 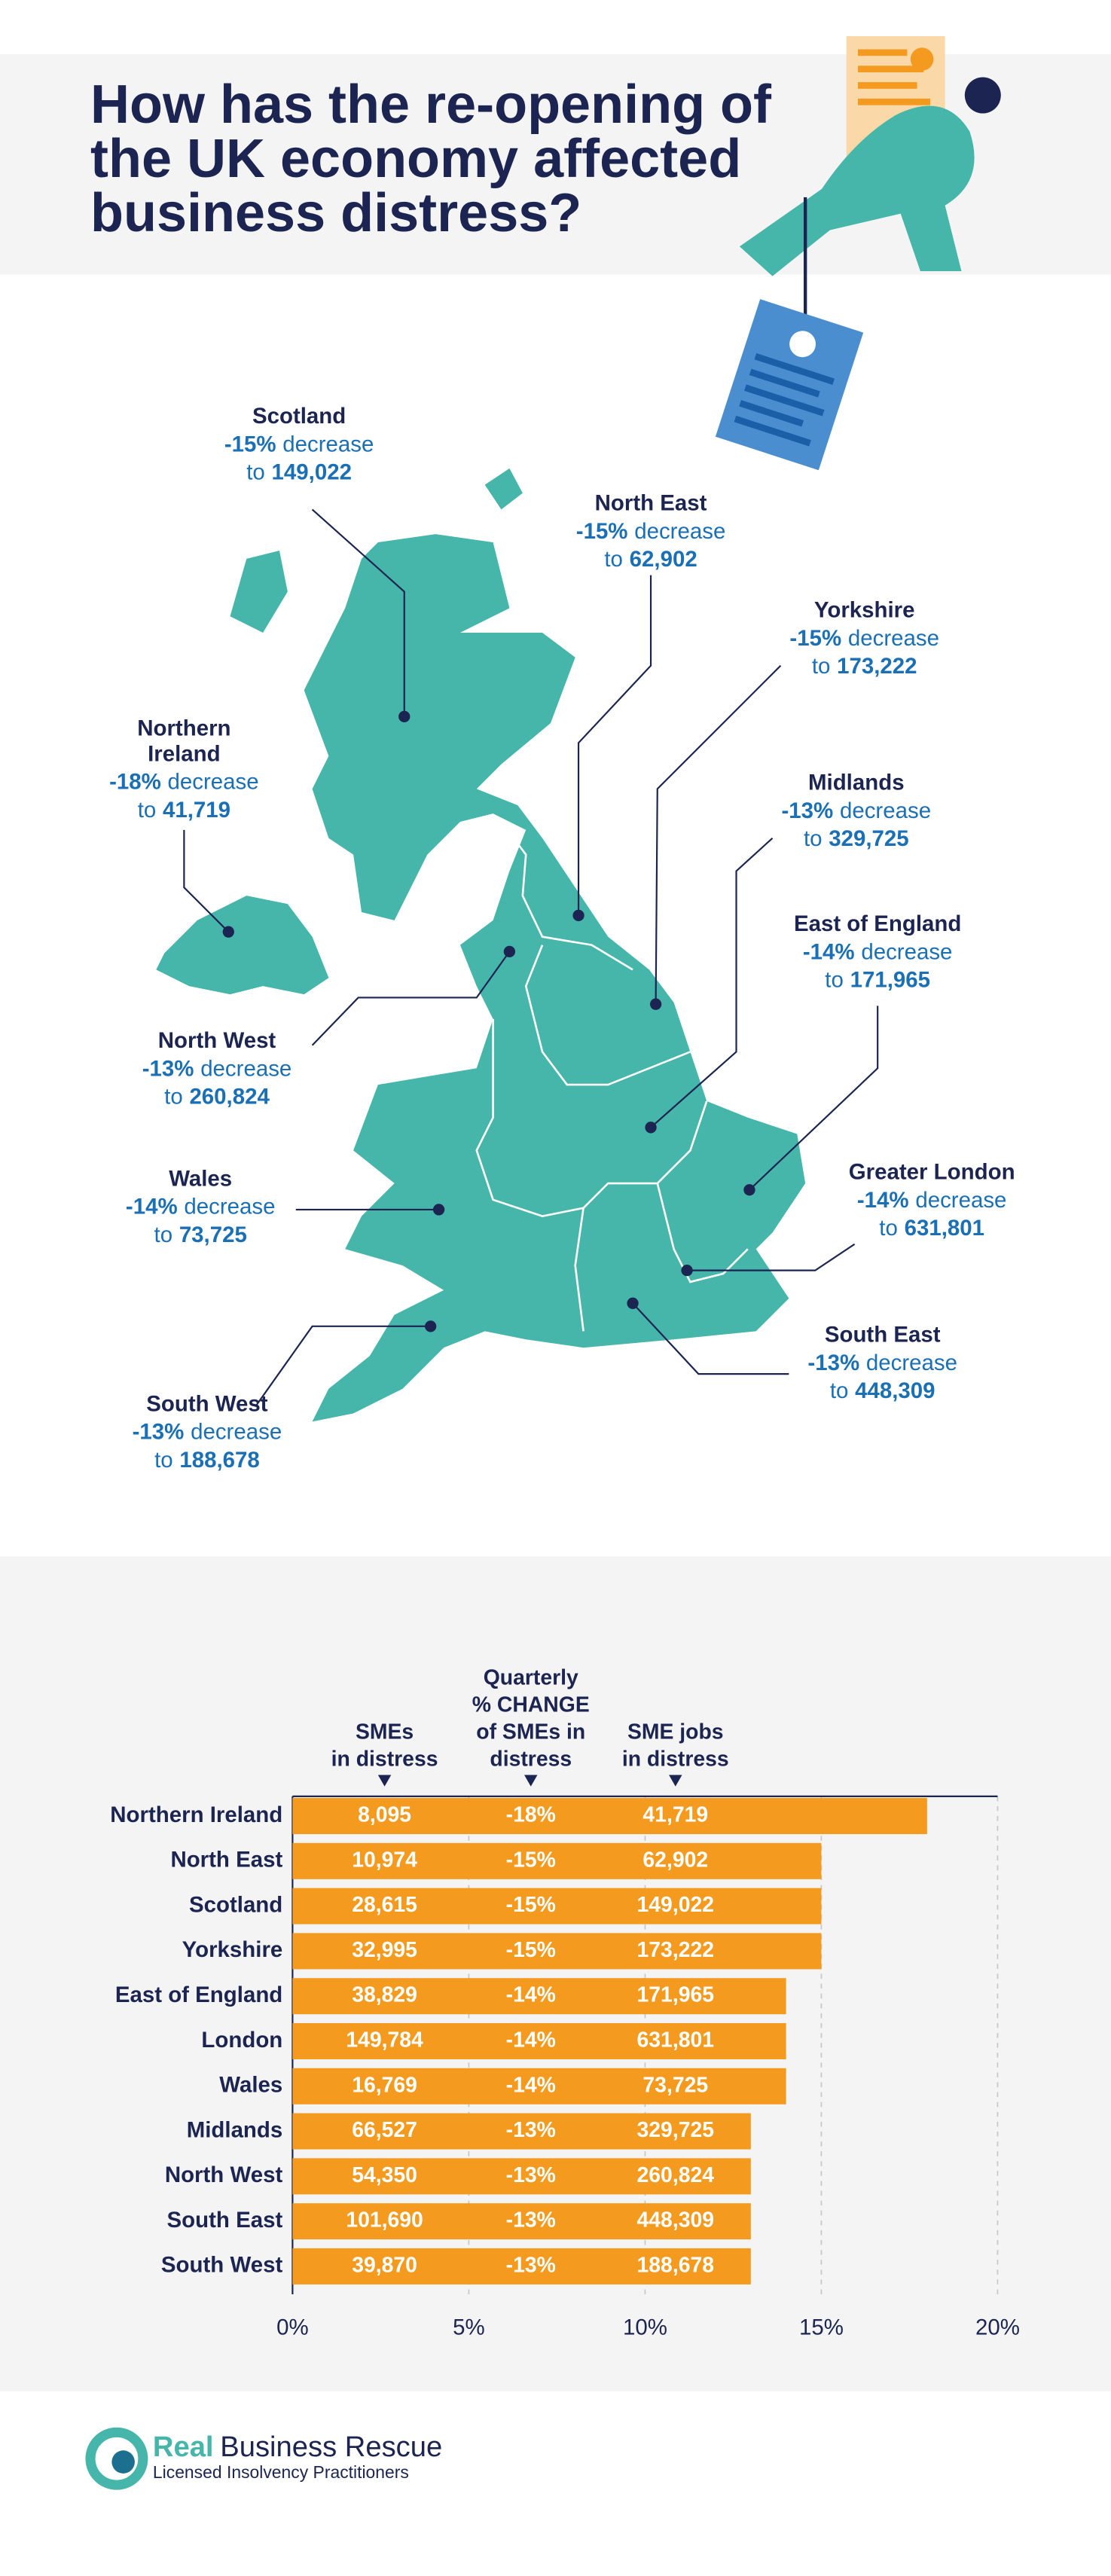 What do you see at coordinates (890, 980) in the screenshot?
I see `value-text: 171,965` at bounding box center [890, 980].